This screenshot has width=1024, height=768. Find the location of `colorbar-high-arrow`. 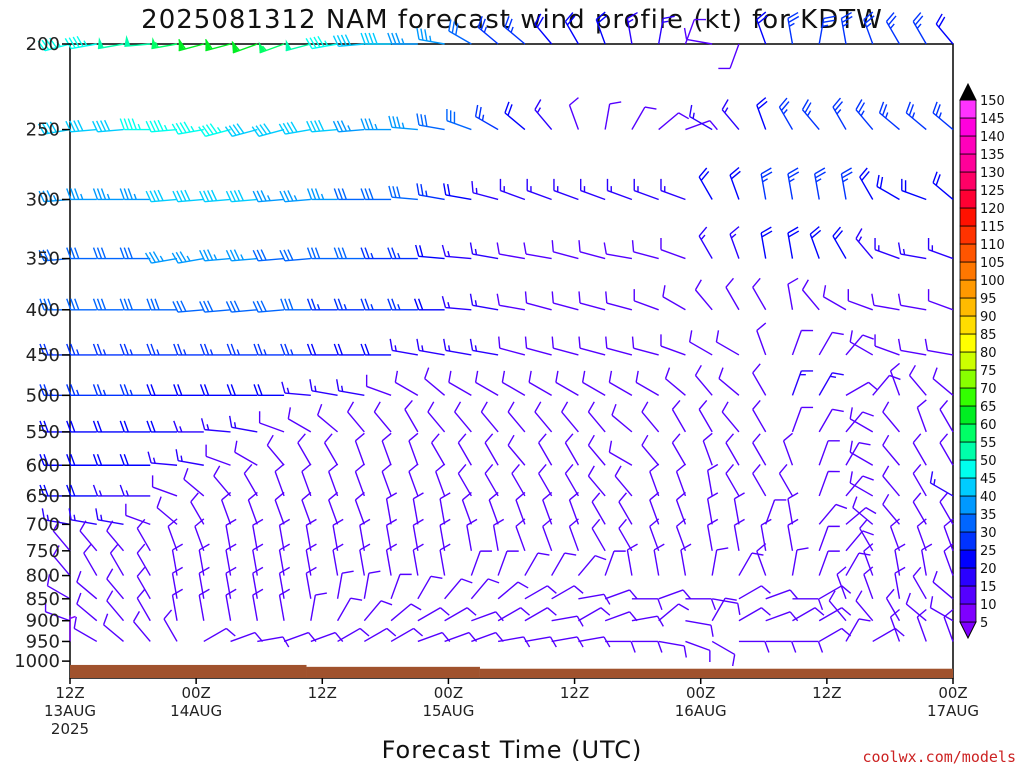

colorbar-high-arrow is located at coordinates (968, 91).